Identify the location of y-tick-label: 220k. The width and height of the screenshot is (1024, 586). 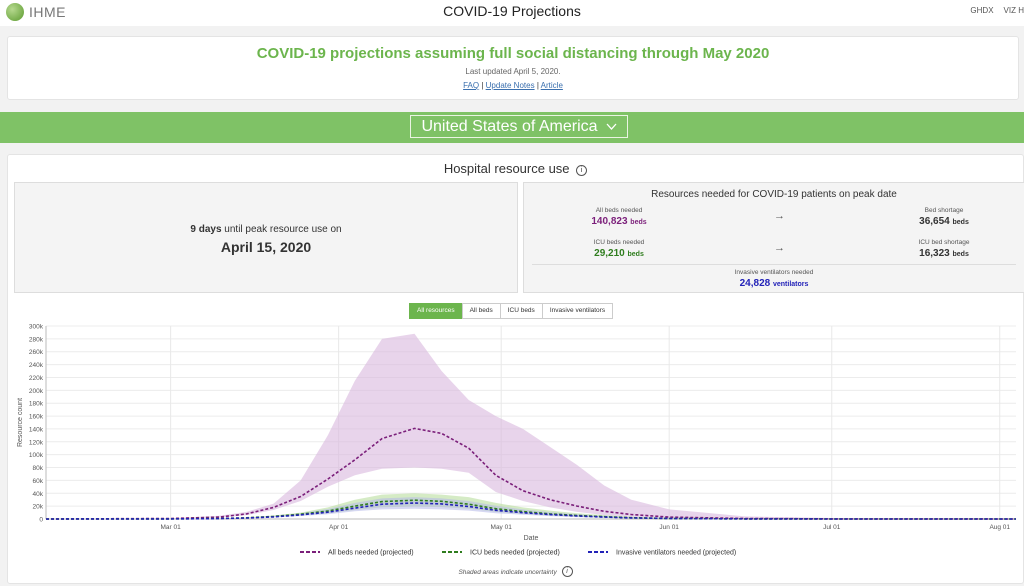
(36, 378).